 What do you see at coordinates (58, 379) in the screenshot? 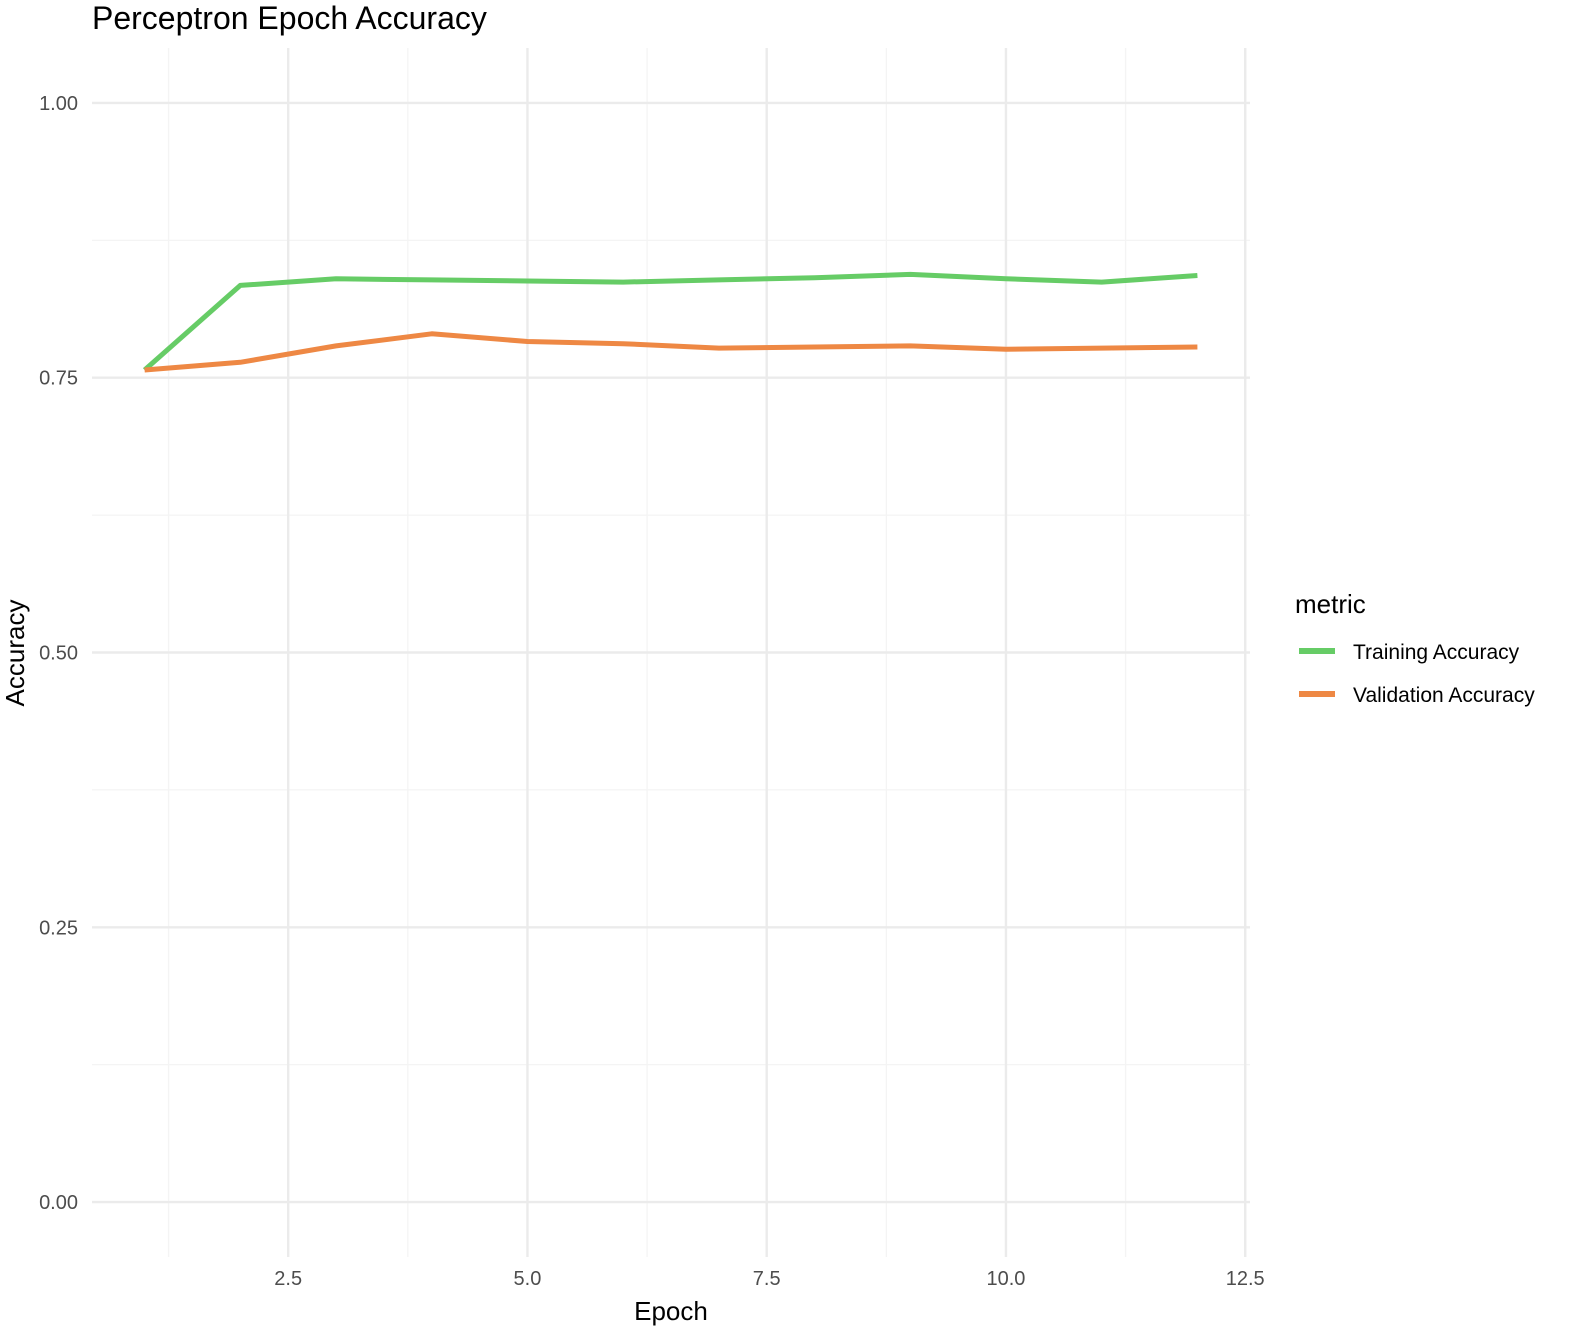
I see `y-tick-label: 0.75` at bounding box center [58, 379].